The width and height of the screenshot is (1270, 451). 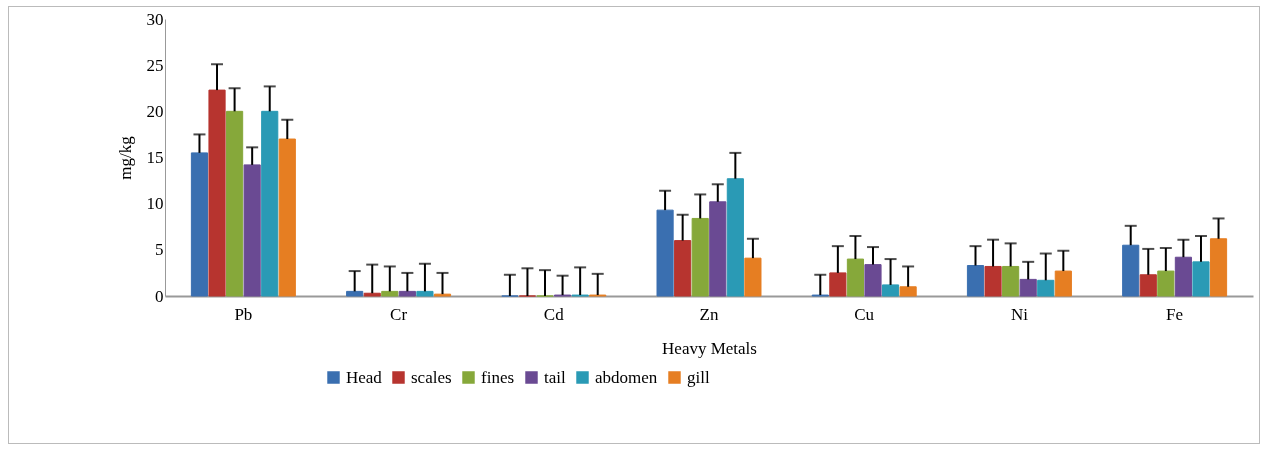 I want to click on y-axis-title: mg/kg, so click(x=125, y=157).